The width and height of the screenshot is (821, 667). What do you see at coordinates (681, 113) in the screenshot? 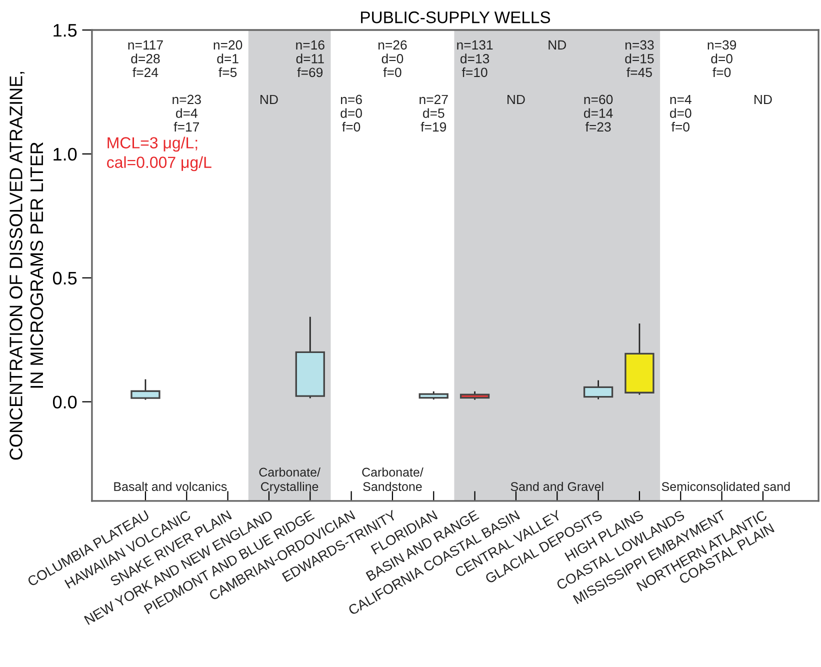
I see `annotation: n=4 d=0 f=0` at bounding box center [681, 113].